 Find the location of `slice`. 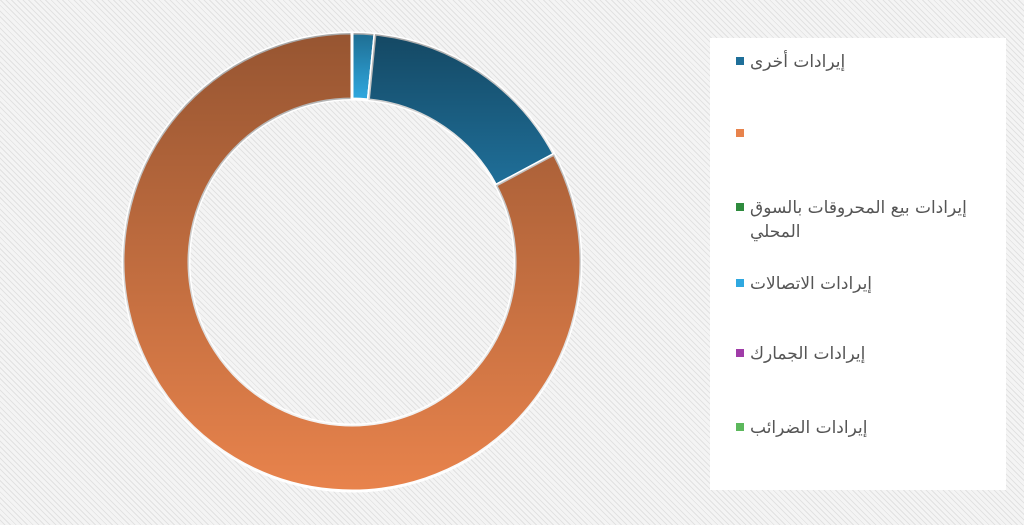

slice is located at coordinates (461, 110).